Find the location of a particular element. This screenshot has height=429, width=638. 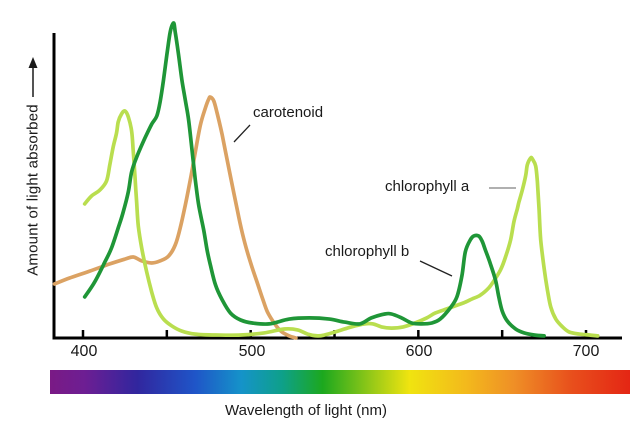

annotation-carotenoid: carotenoid is located at coordinates (288, 112).